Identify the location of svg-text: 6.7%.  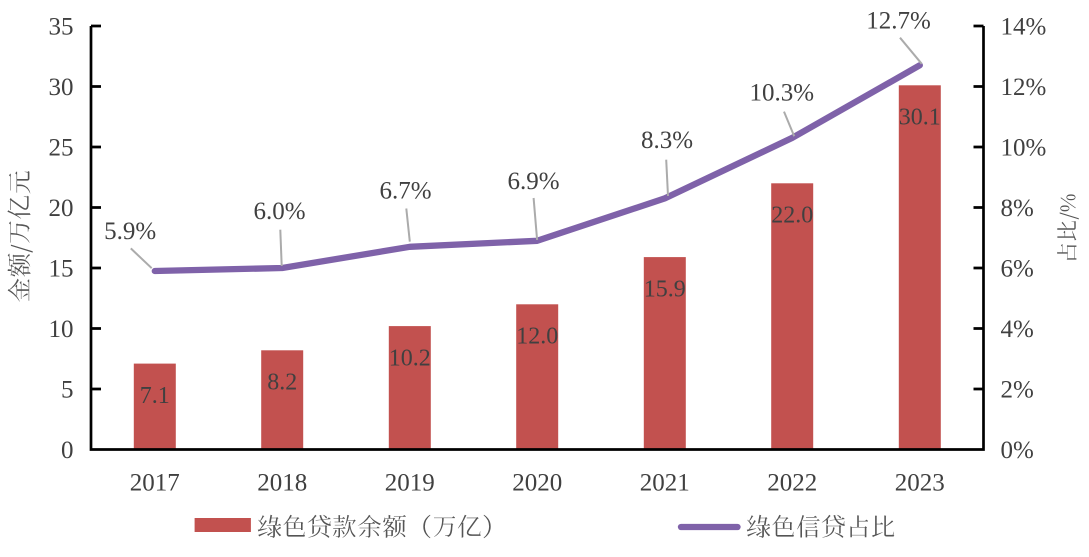
(405, 191).